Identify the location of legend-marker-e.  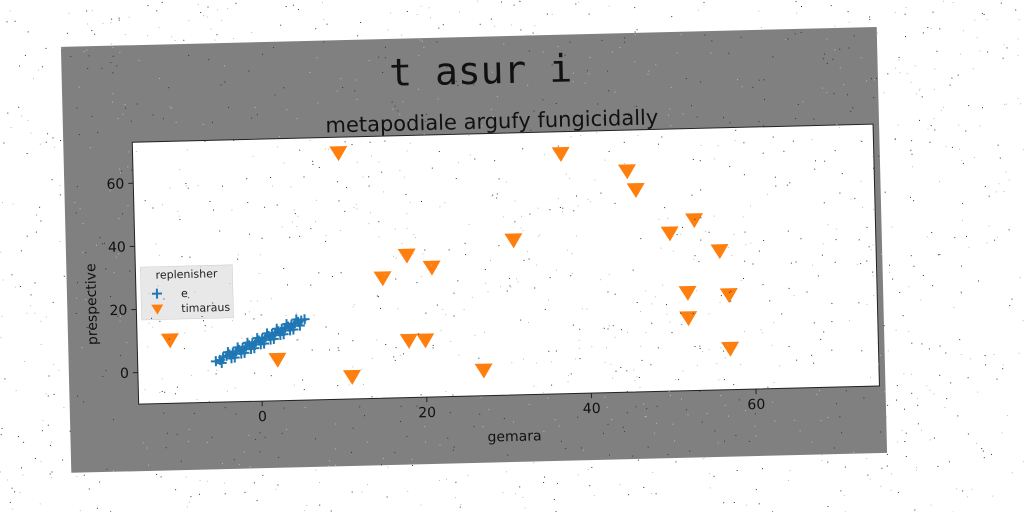
(156, 293).